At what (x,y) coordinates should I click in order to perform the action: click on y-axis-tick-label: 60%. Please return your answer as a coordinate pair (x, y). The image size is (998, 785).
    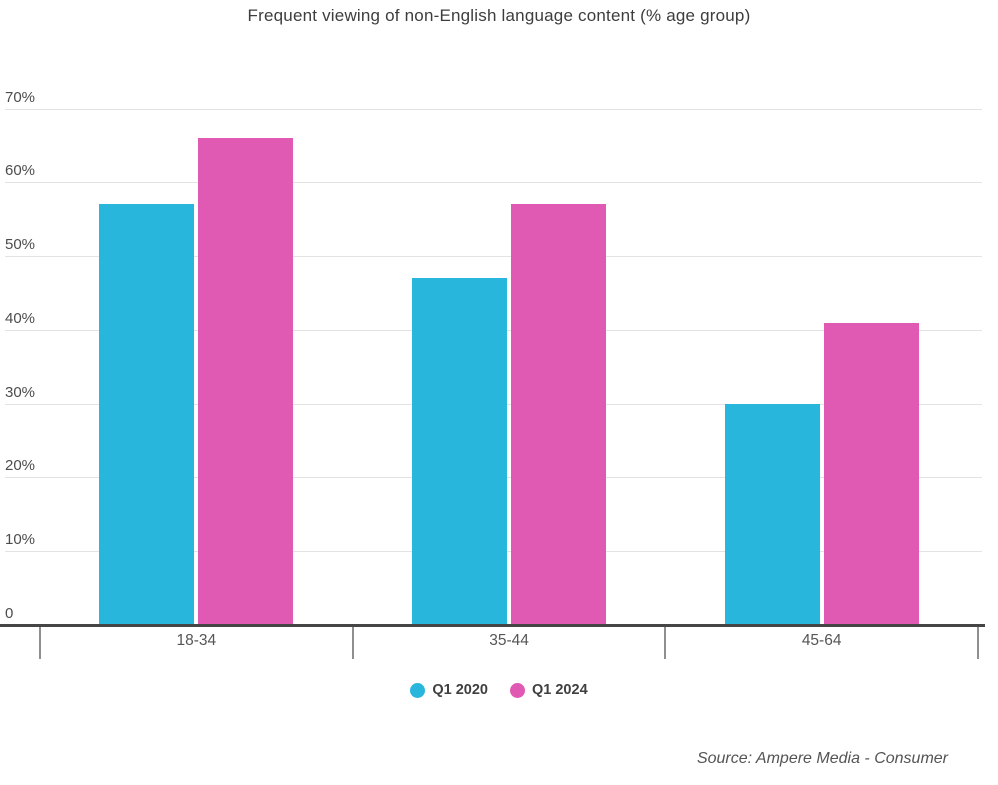
    Looking at the image, I should click on (20, 171).